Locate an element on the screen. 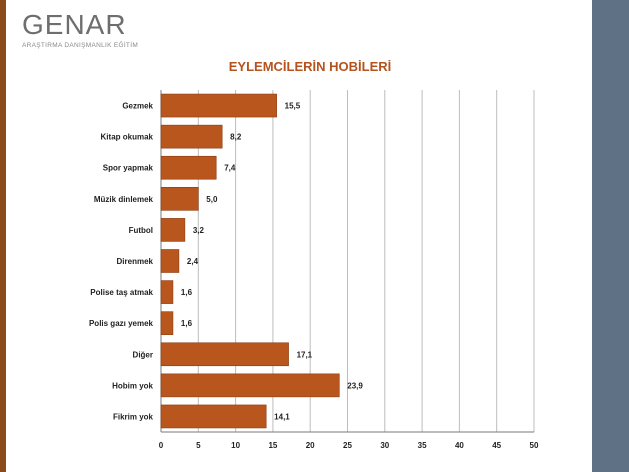 The image size is (629, 472). value-label: 8,2 is located at coordinates (236, 137).